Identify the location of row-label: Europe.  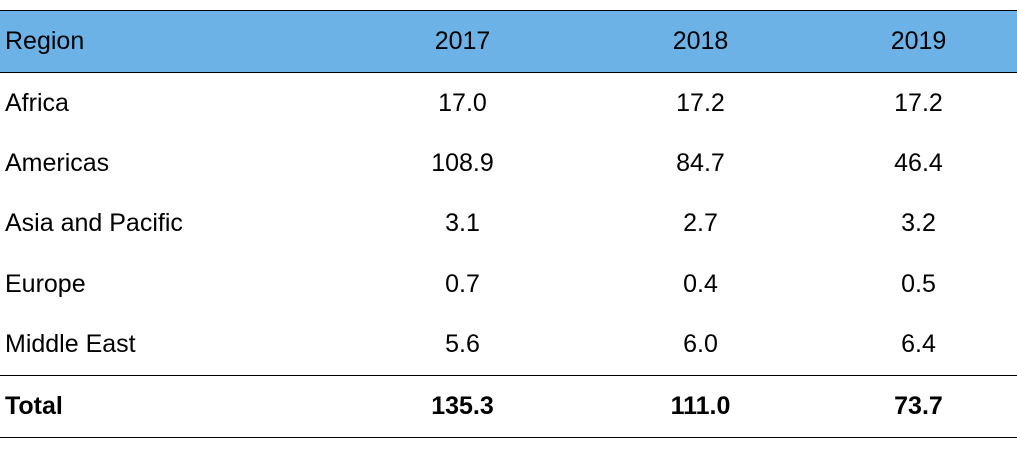
(45, 283).